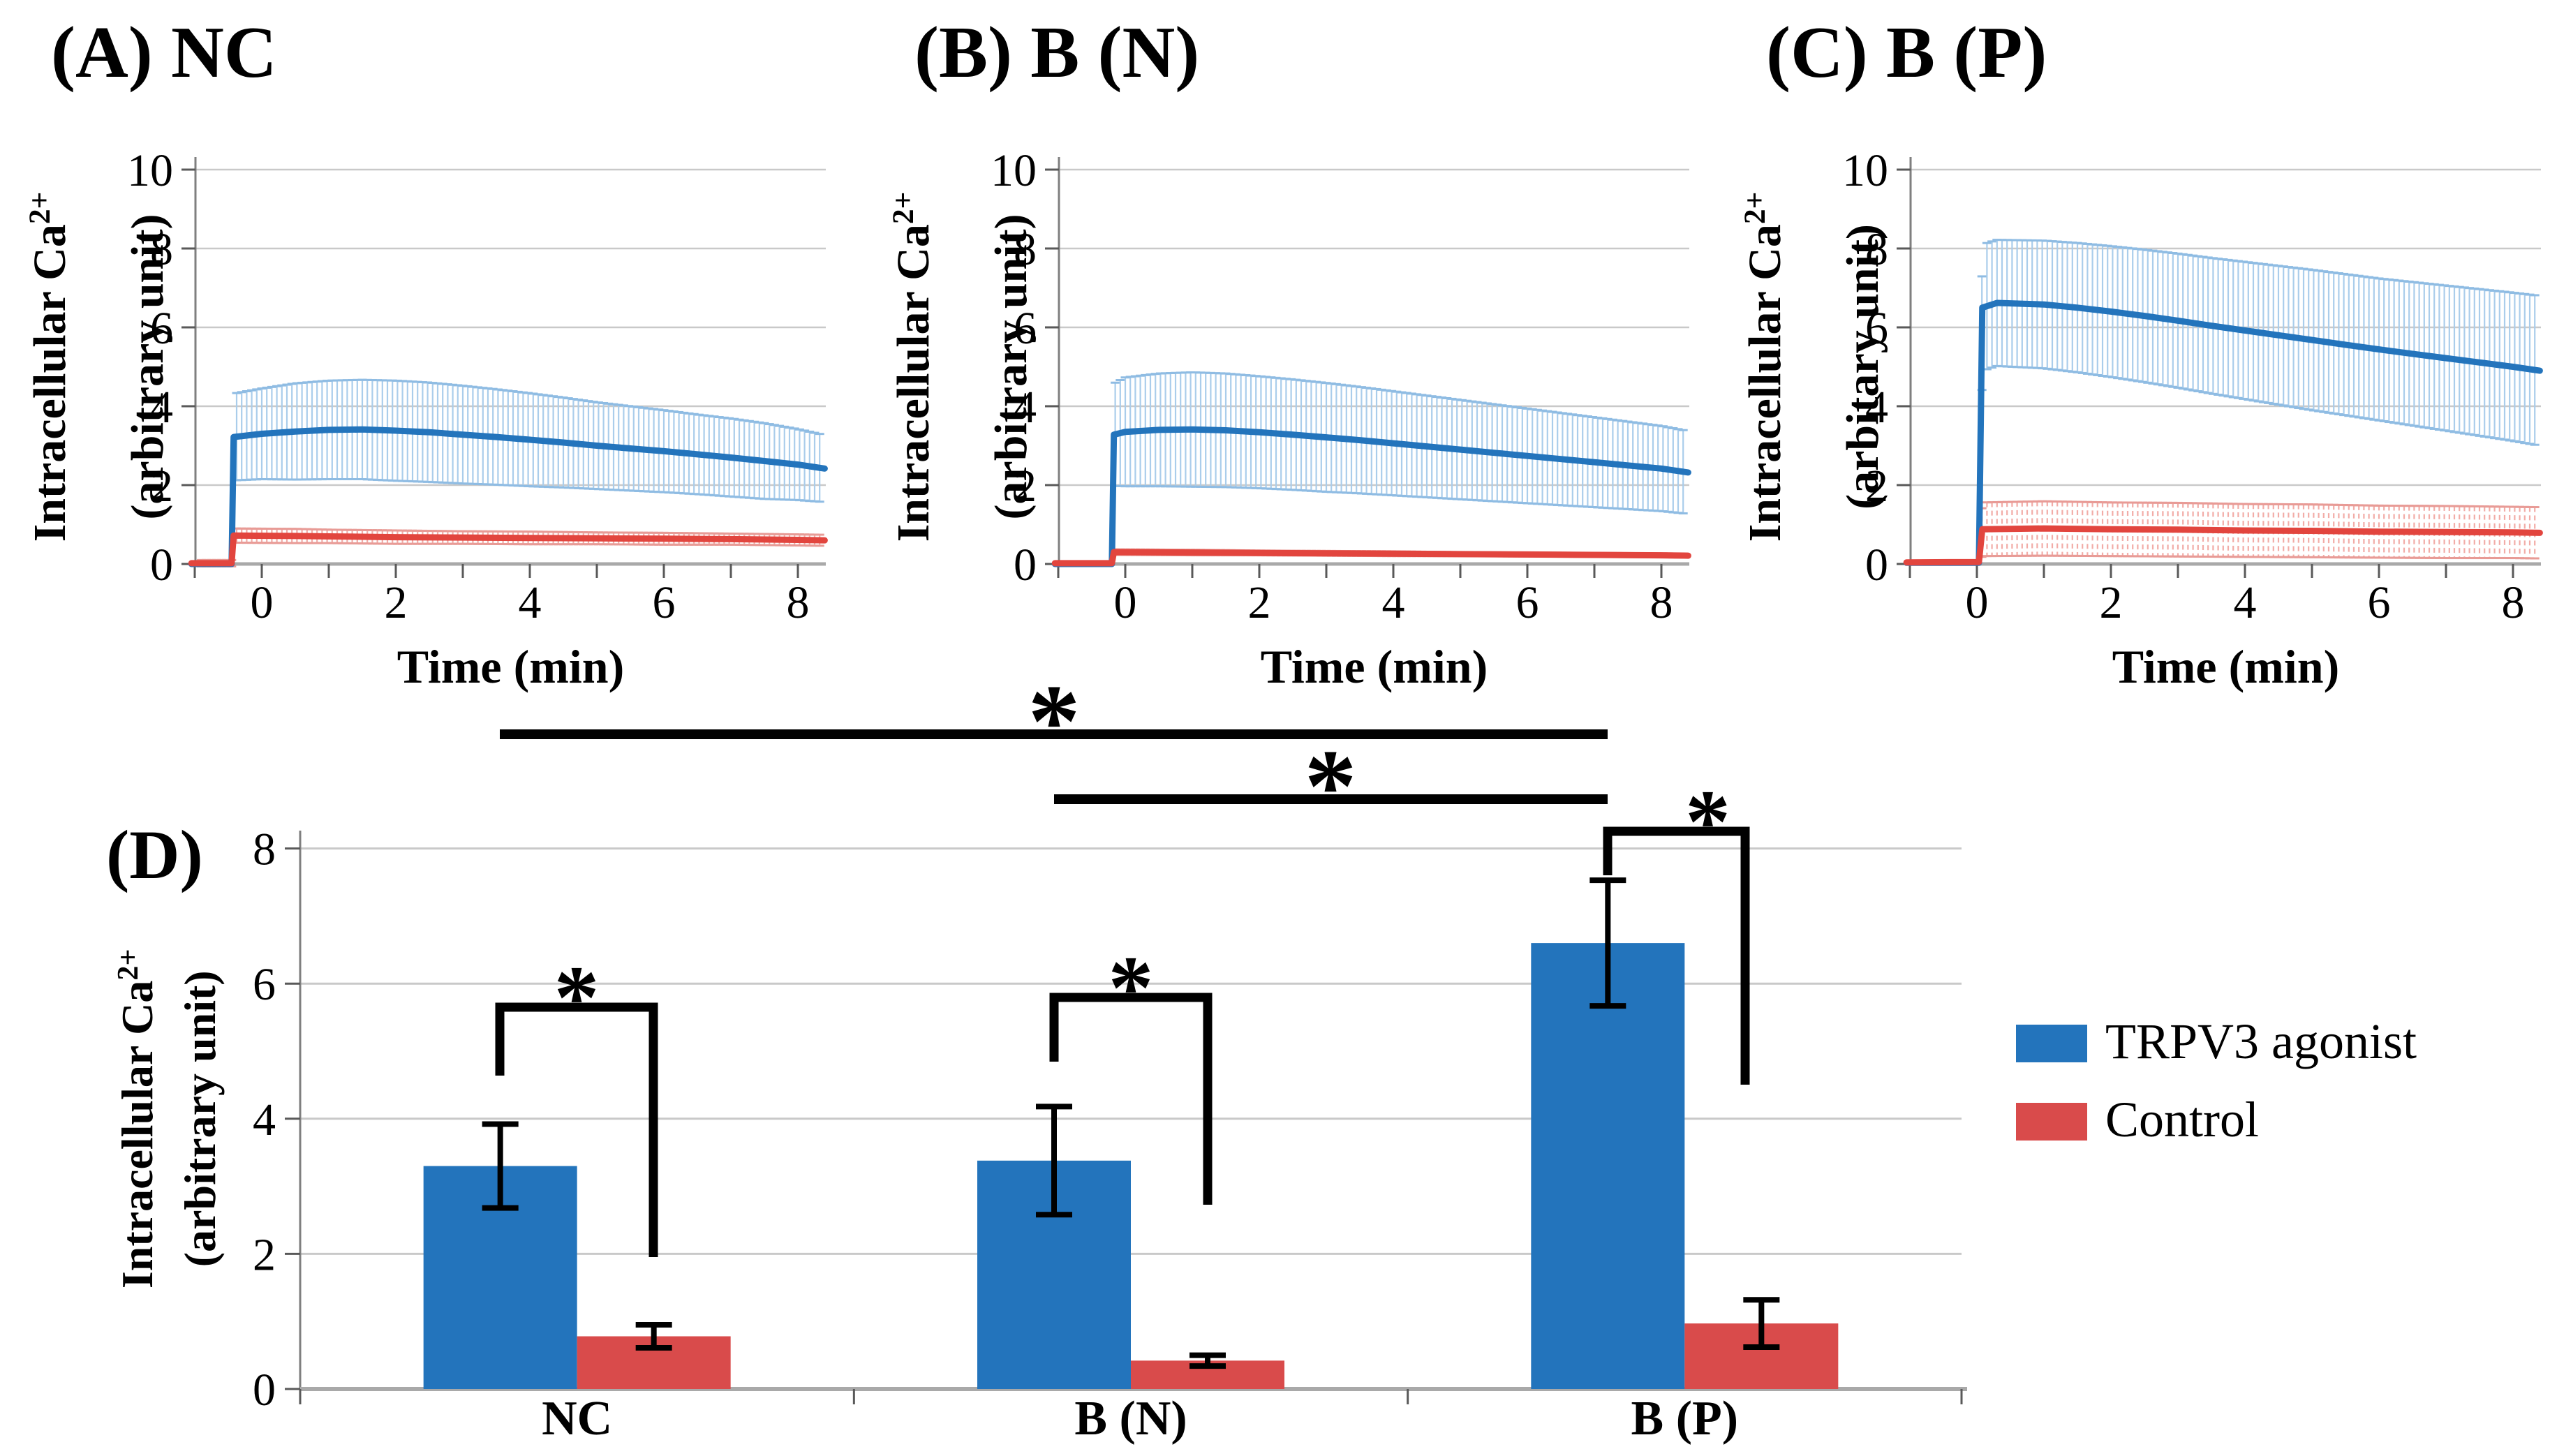 This screenshot has width=2550, height=1456. Describe the element at coordinates (577, 1419) in the screenshot. I see `x-axis-category-label: NC` at that location.